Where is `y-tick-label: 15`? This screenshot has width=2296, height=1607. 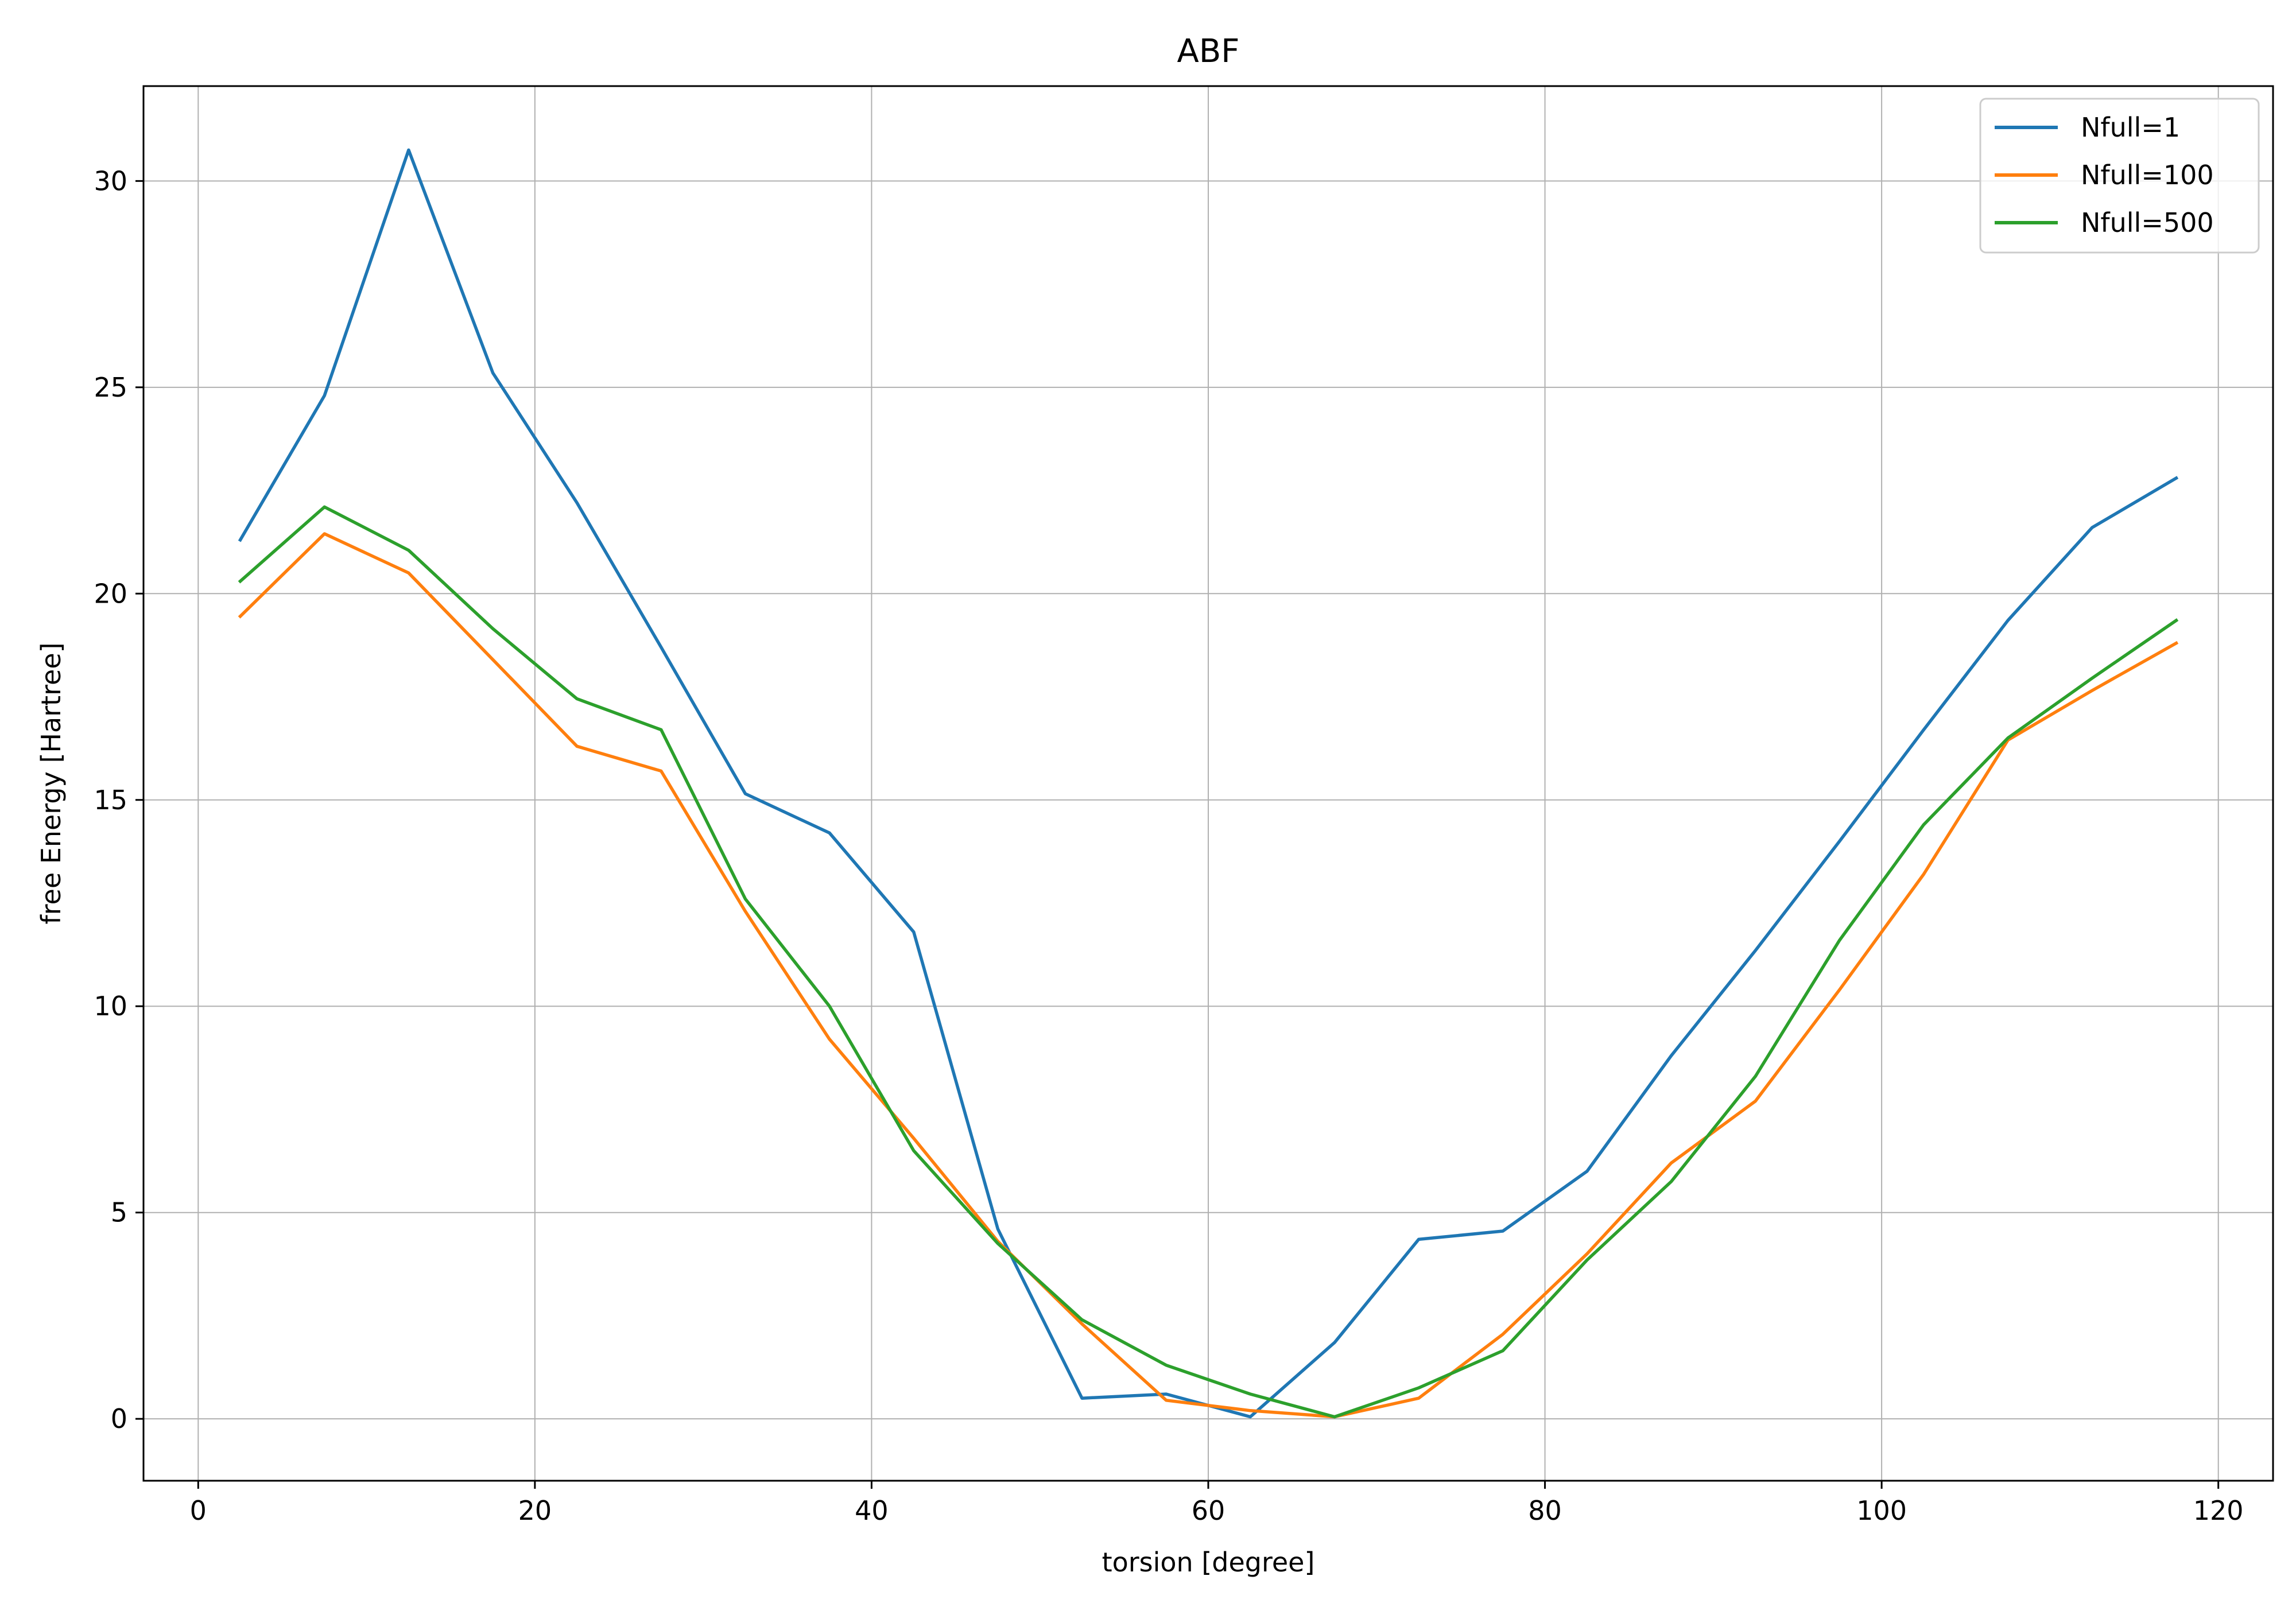
y-tick-label: 15 is located at coordinates (110, 800).